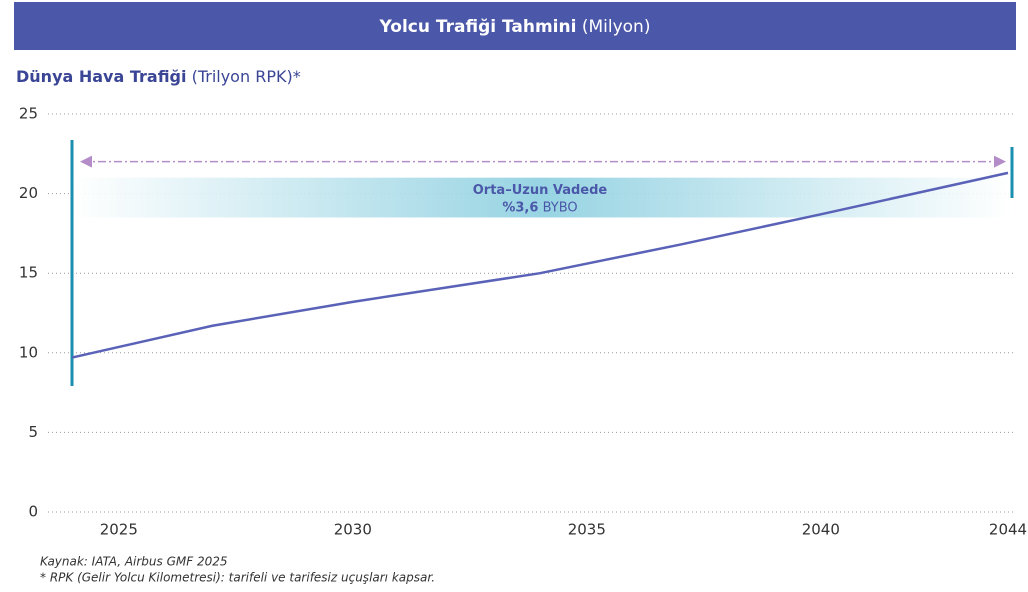 This screenshot has height=592, width=1028. What do you see at coordinates (821, 530) in the screenshot?
I see `x-tick-label: 2040` at bounding box center [821, 530].